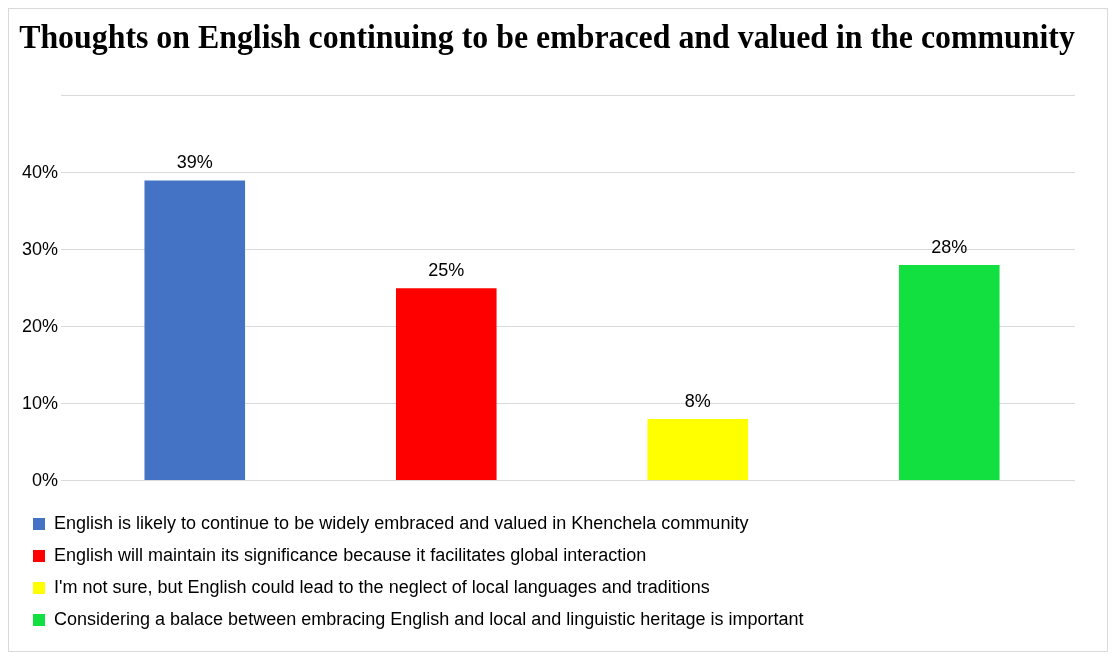  Describe the element at coordinates (382, 586) in the screenshot. I see `legend-label: I'm not sure, but English could lead to the neglect of local languages and traditions` at that location.